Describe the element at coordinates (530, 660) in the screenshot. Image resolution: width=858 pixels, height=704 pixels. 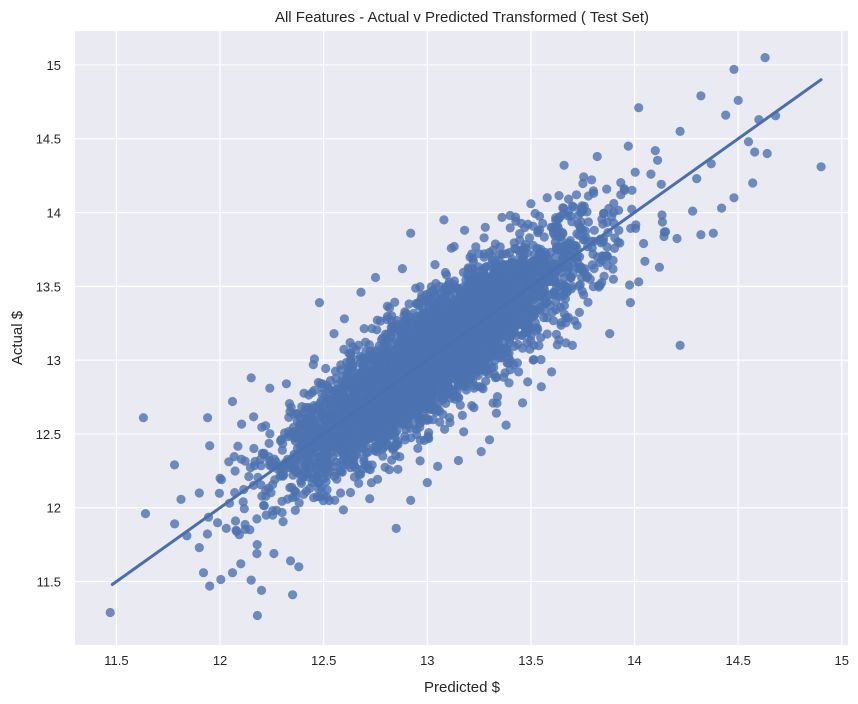
I see `x-tick-label: 13.5` at that location.